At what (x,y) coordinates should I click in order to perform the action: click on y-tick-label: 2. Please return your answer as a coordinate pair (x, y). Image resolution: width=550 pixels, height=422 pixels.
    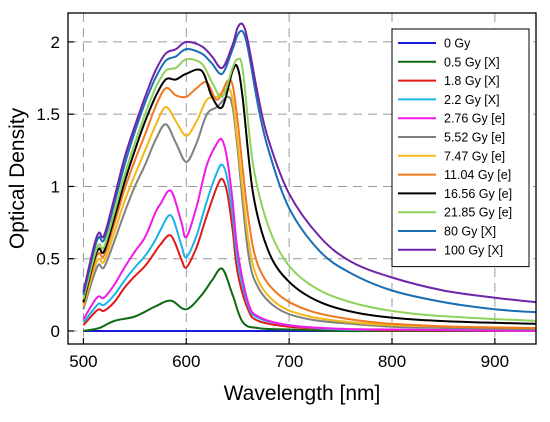
    Looking at the image, I should click on (55, 42).